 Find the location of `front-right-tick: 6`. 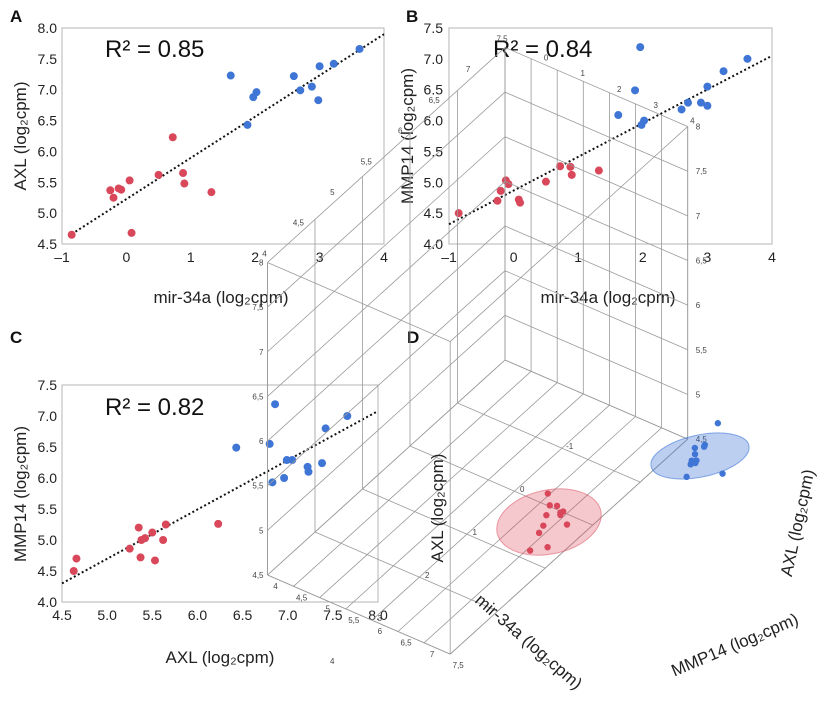

front-right-tick: 6 is located at coordinates (380, 631).